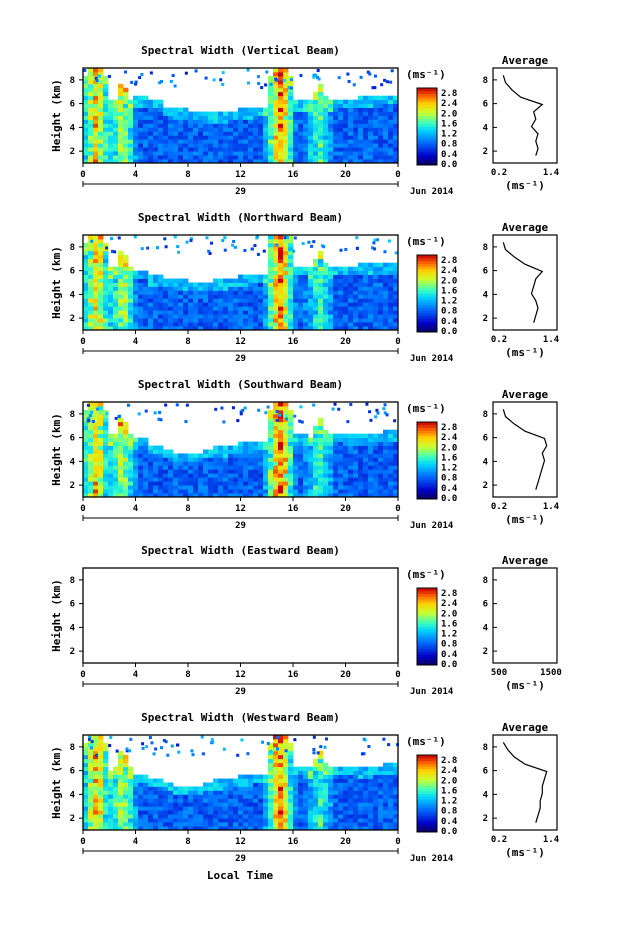  Describe the element at coordinates (486, 462) in the screenshot. I see `profile-y-tick-label: 4` at that location.